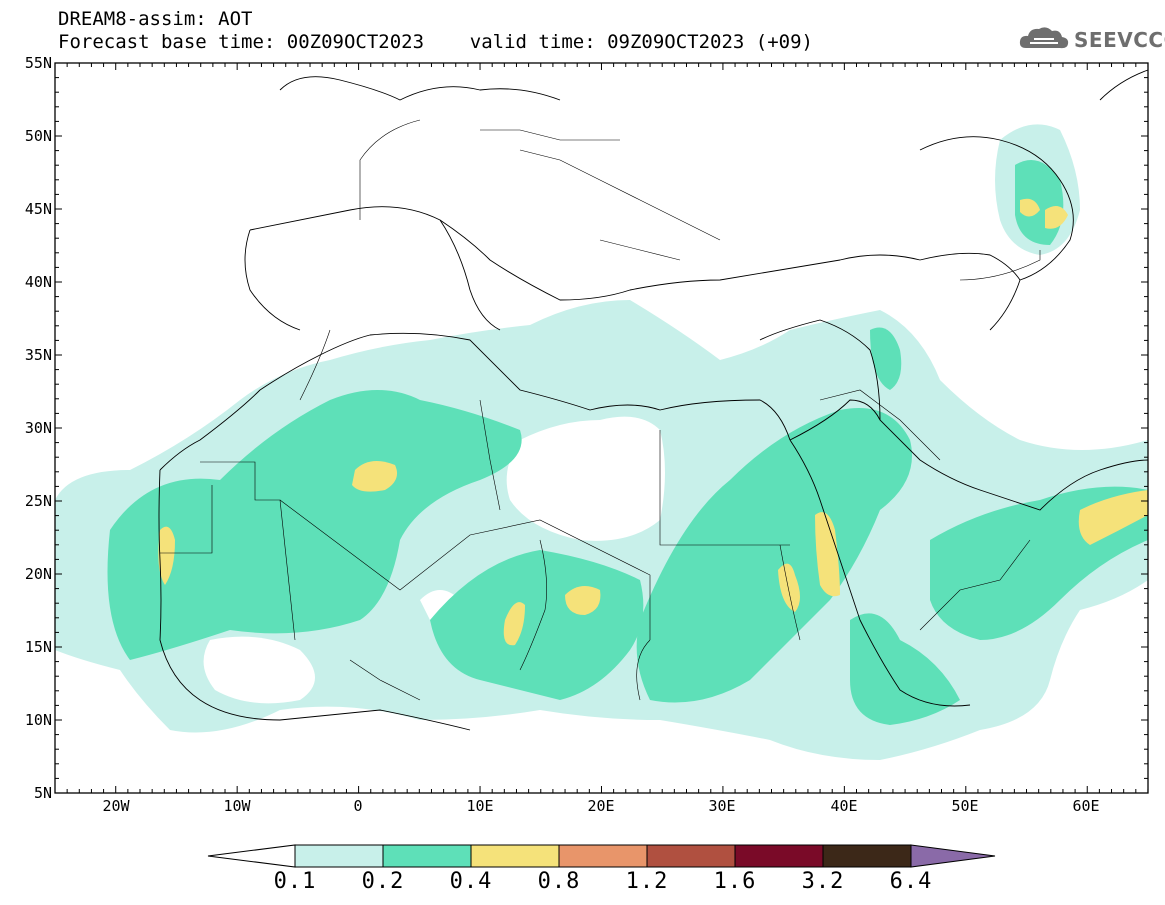 The width and height of the screenshot is (1165, 905). What do you see at coordinates (601, 806) in the screenshot?
I see `lon-label: 20E` at bounding box center [601, 806].